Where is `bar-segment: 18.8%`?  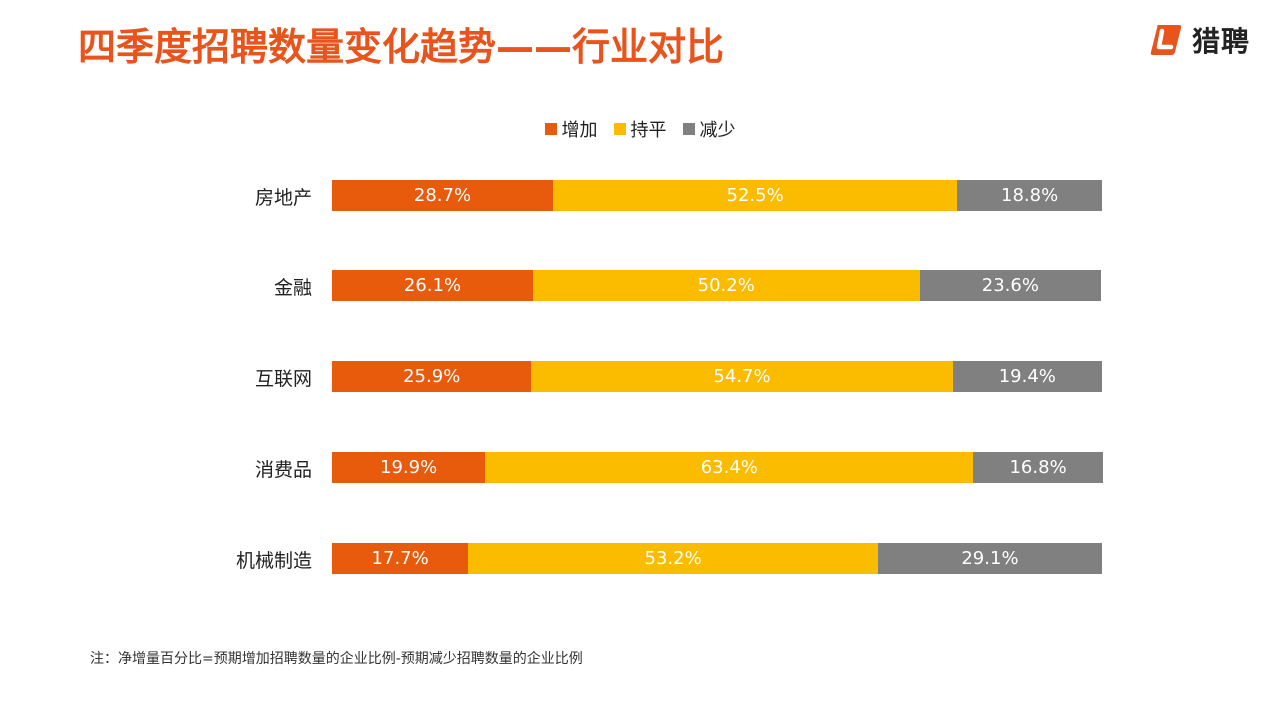 bar-segment: 18.8% is located at coordinates (1029, 195).